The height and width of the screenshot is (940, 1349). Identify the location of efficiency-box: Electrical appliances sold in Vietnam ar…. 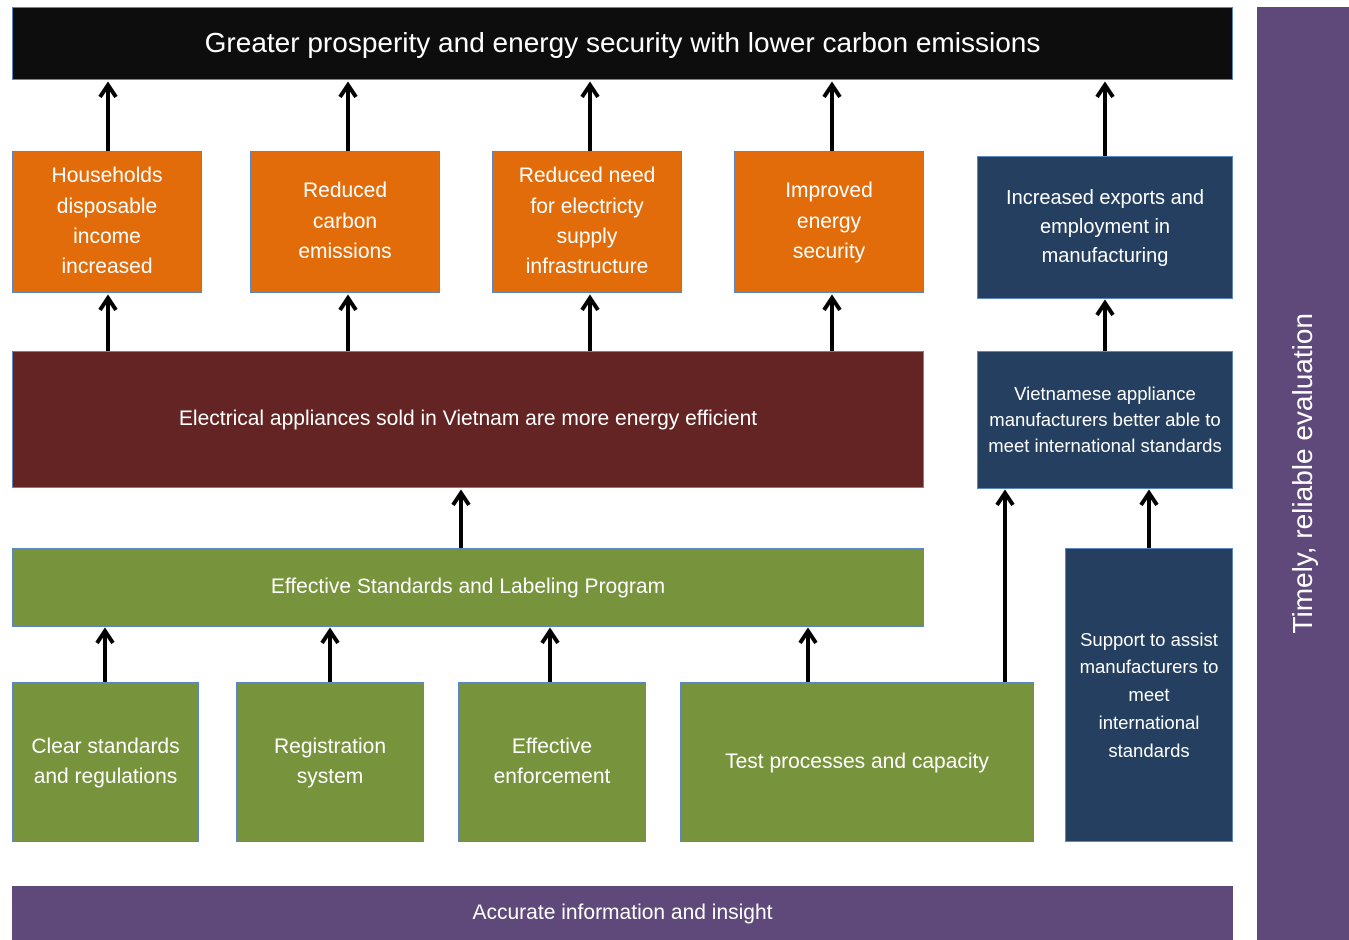
(468, 419).